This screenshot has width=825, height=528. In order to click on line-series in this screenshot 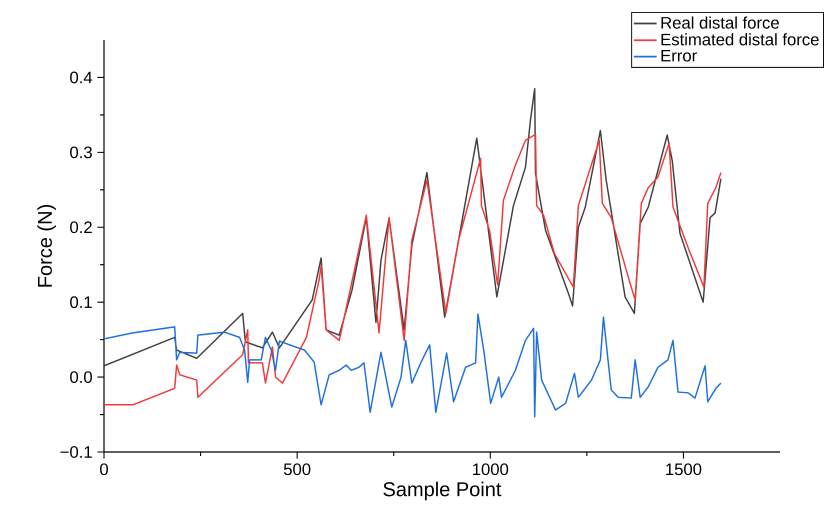, I will do `click(413, 365)`.